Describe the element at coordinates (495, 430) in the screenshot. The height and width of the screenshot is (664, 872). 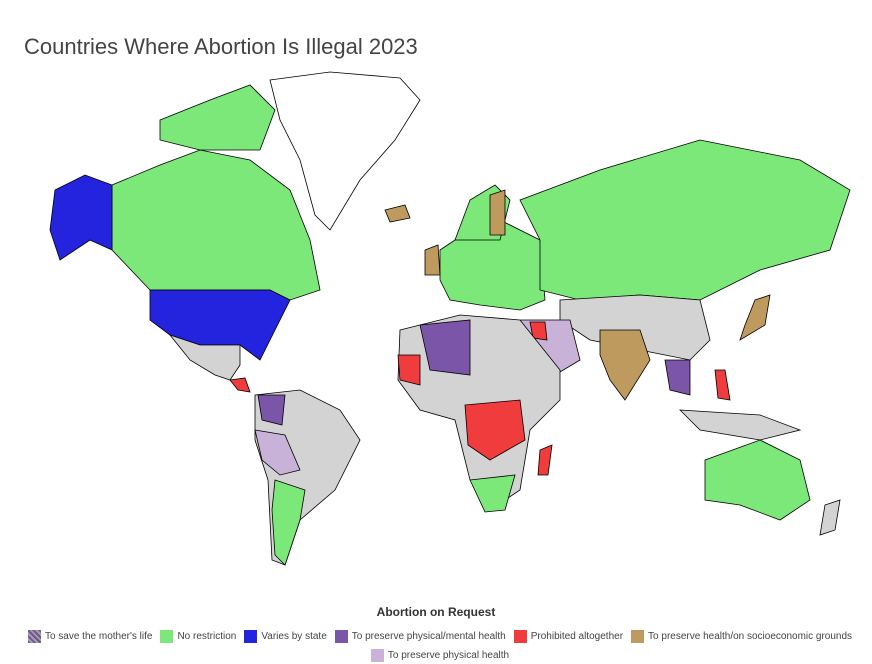
I see `central-africa-red` at that location.